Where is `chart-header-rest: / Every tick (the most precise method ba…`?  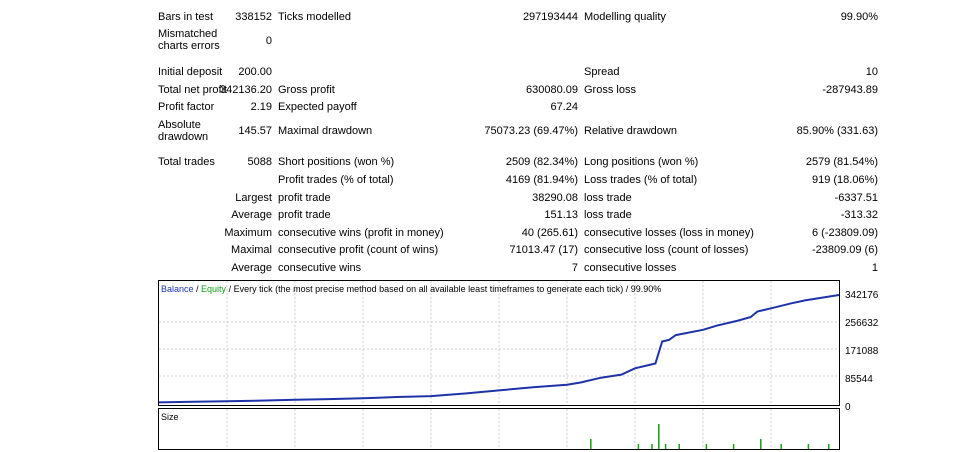
chart-header-rest: / Every tick (the most precise method ba… is located at coordinates (444, 289).